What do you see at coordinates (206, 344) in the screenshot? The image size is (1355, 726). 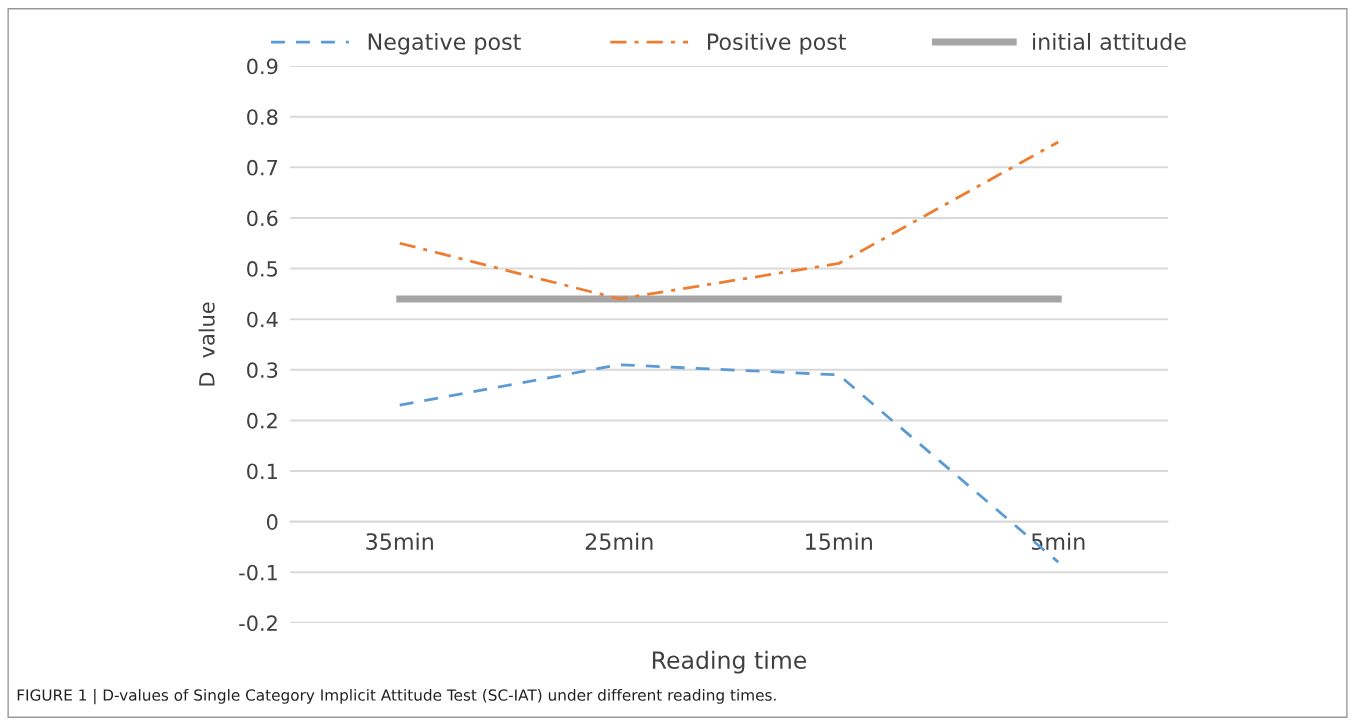 I see `y-axis-title: D value` at bounding box center [206, 344].